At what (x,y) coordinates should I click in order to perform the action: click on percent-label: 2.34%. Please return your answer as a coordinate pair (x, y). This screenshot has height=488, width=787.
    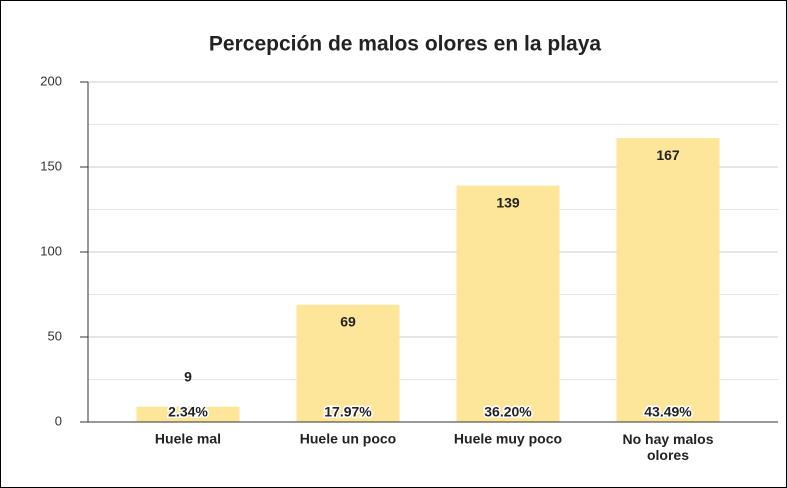
    Looking at the image, I should click on (188, 412).